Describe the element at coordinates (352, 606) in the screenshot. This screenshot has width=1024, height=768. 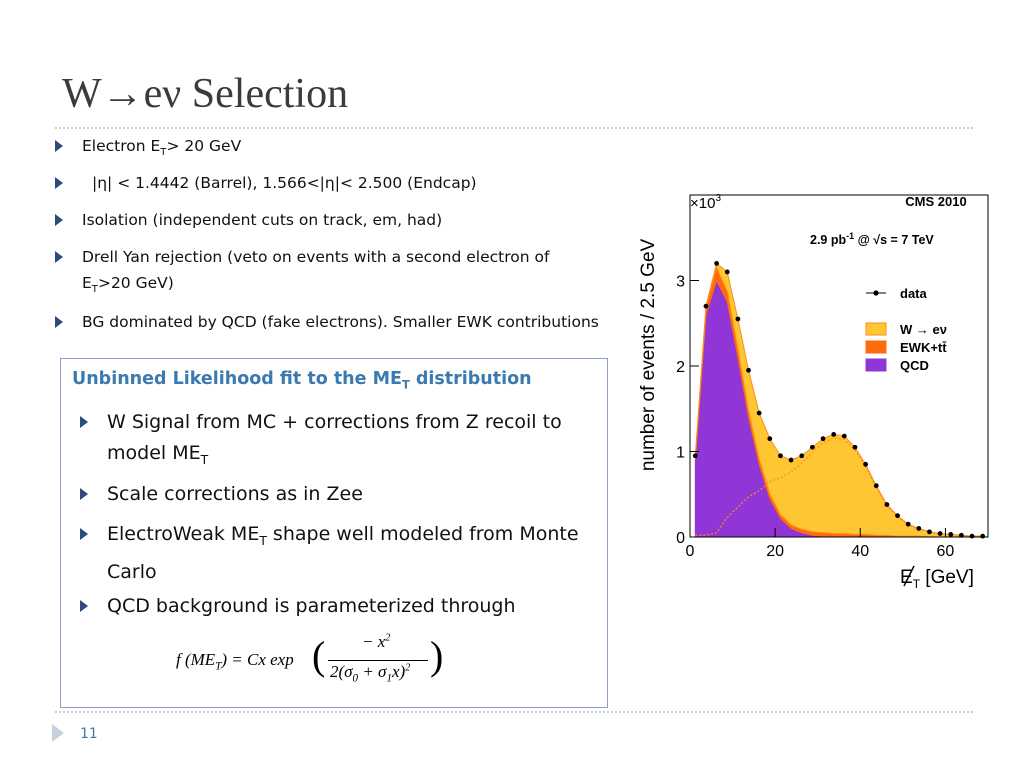
I see `box-item: QCD background is parameterized through` at that location.